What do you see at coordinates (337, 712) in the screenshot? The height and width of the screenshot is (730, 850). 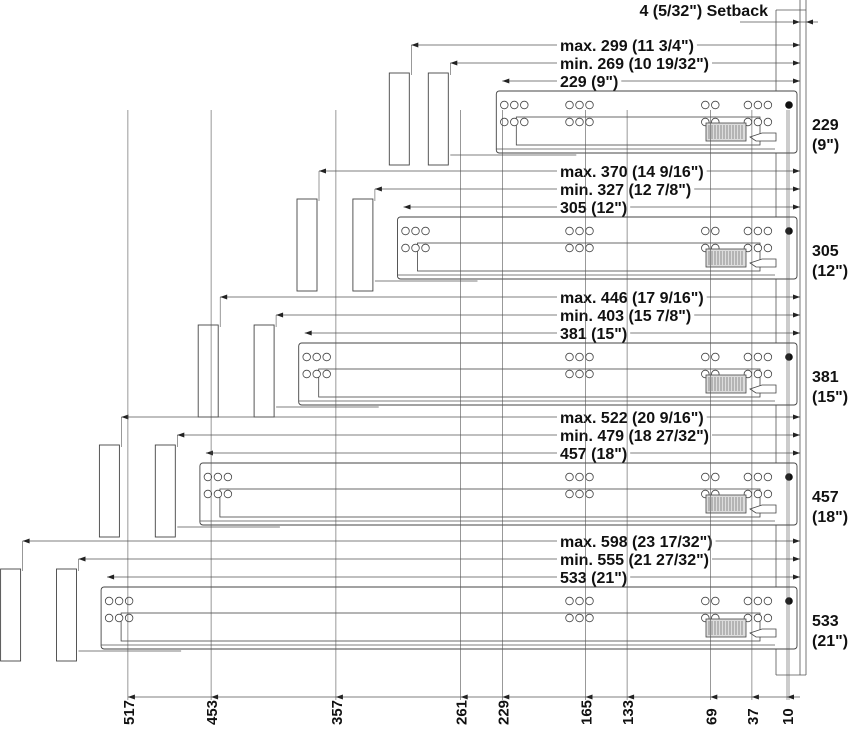 I see `bottom-dimension-label: 357` at bounding box center [337, 712].